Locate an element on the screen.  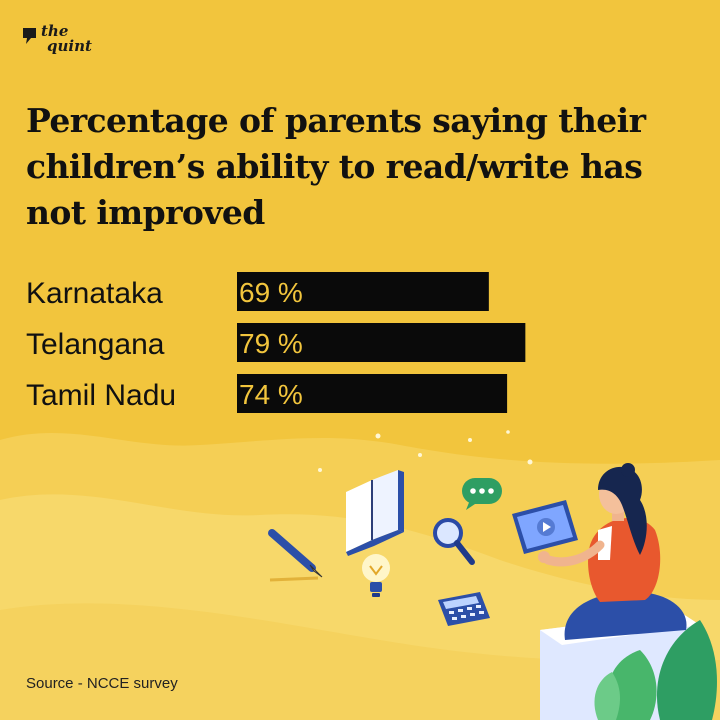
category-label: Karnataka is located at coordinates (94, 293).